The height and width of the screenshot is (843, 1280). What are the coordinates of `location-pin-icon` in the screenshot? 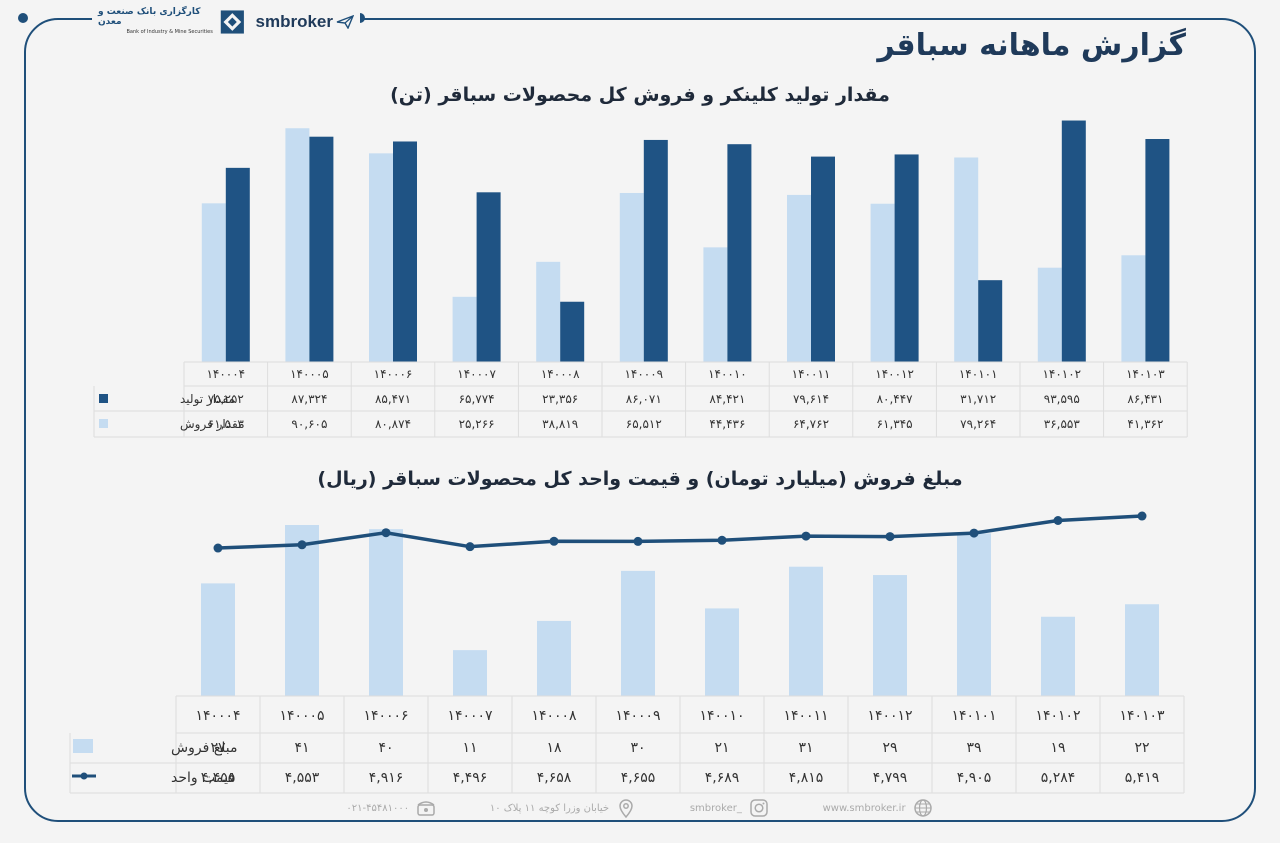 It's located at (626, 809).